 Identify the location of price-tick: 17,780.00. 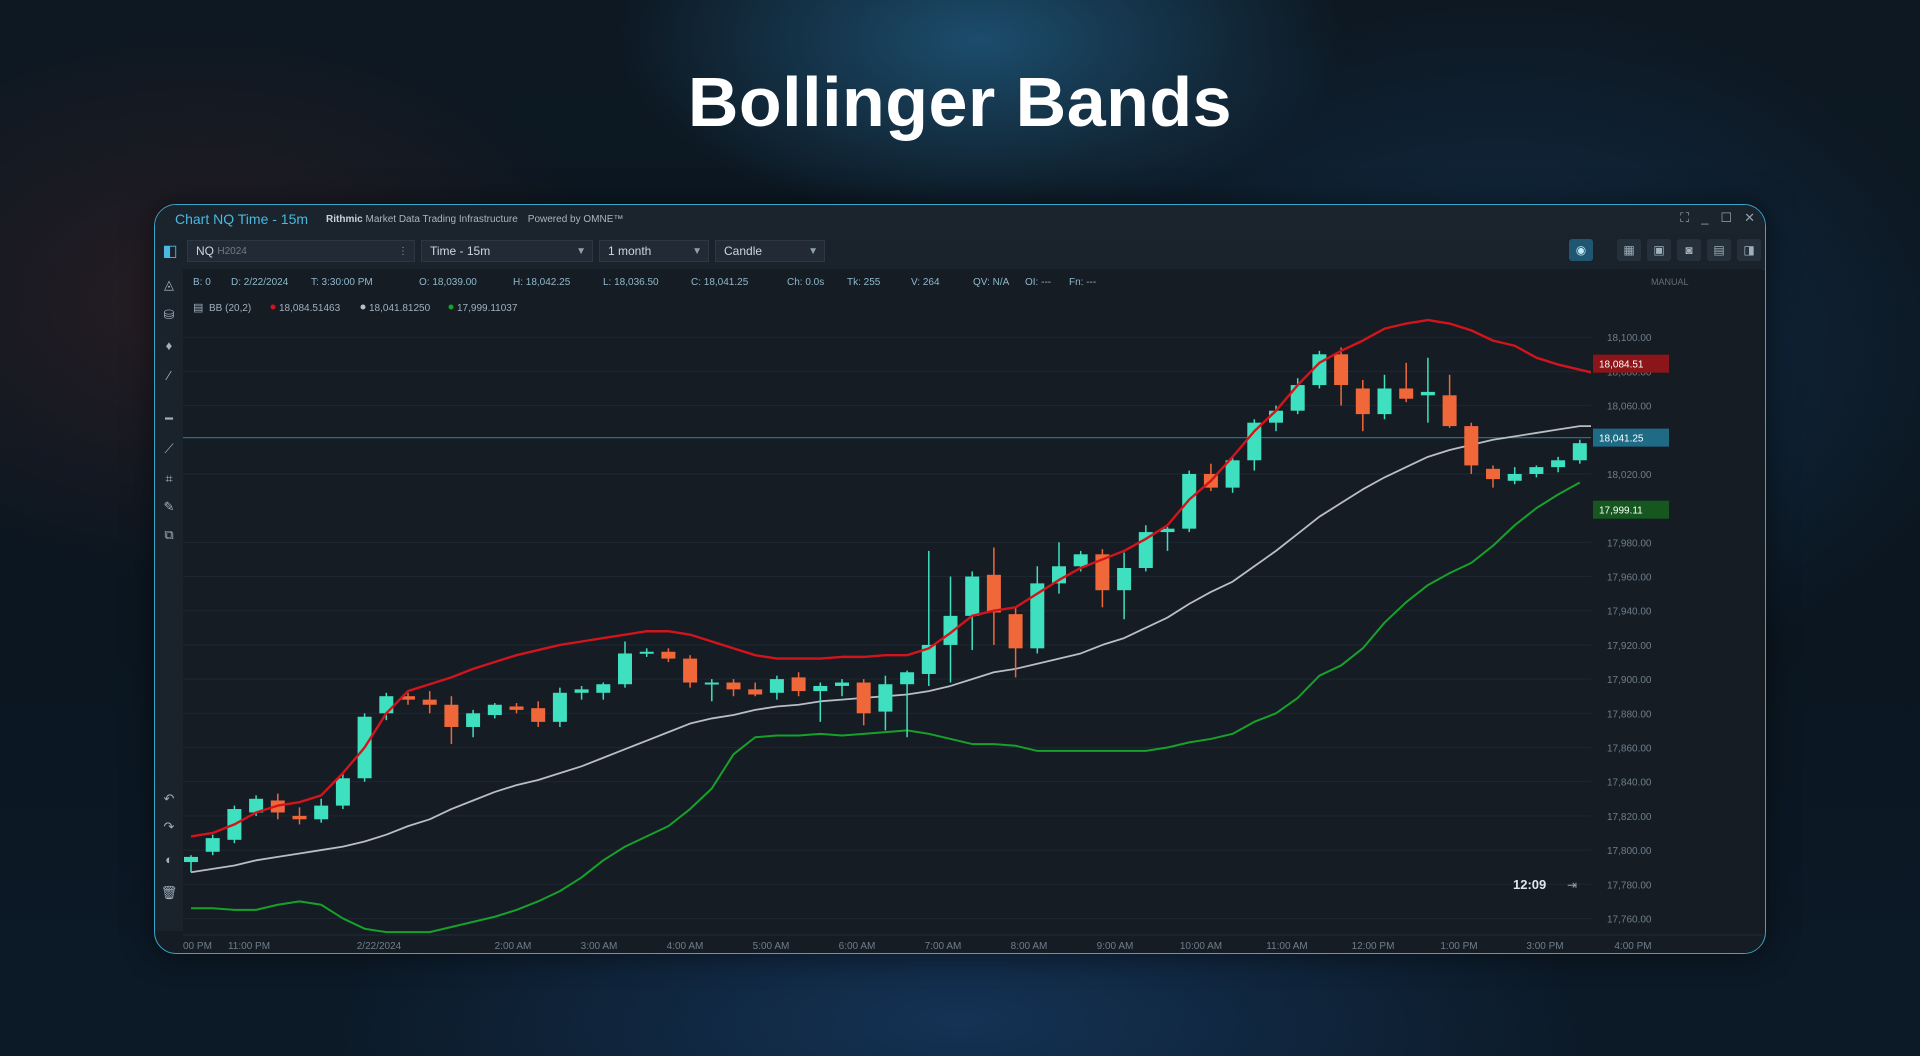
(1629, 885).